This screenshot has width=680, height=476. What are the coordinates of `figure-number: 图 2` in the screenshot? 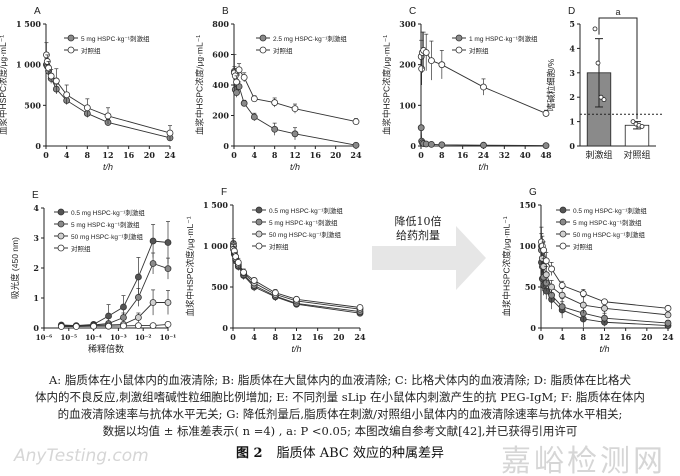 It's located at (249, 453).